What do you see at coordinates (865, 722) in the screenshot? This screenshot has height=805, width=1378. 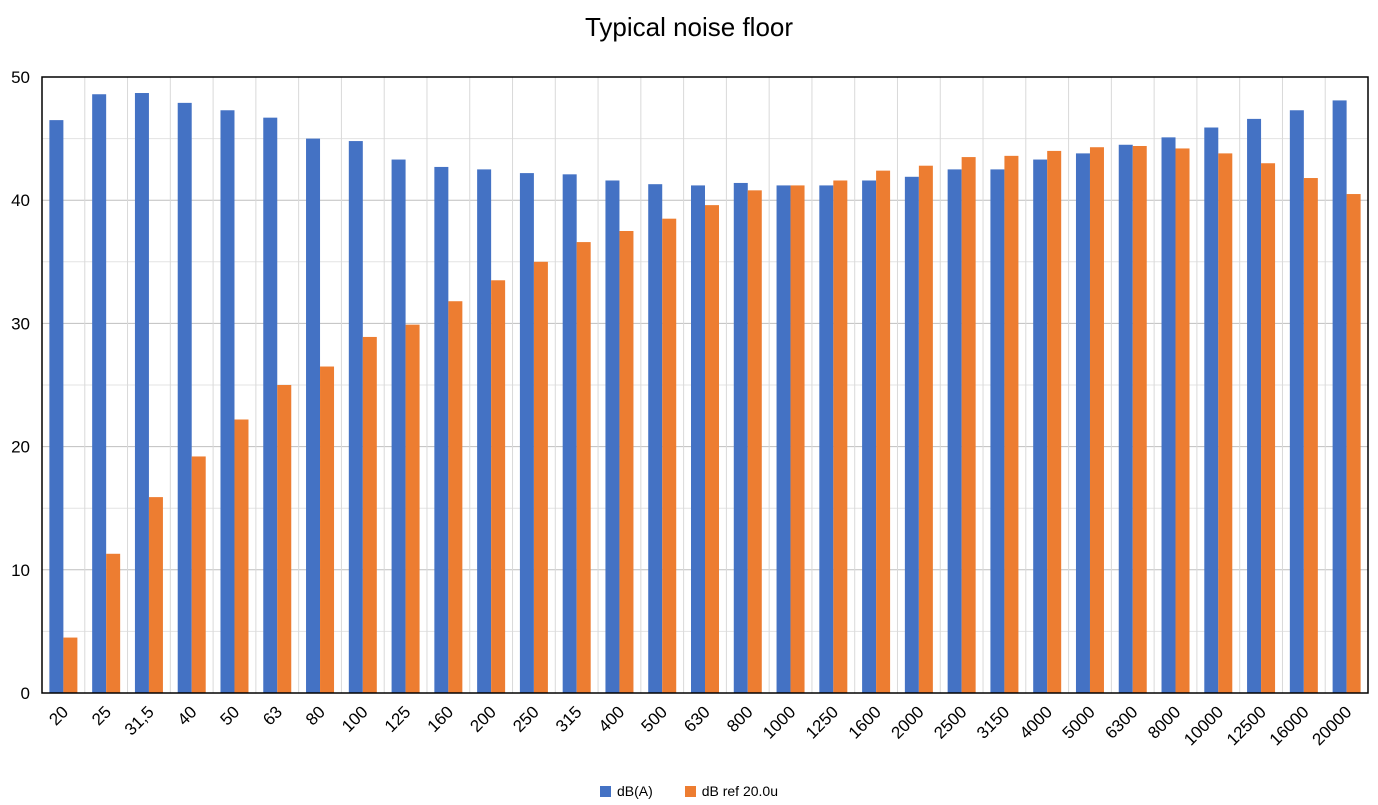 I see `x-tick-label: 1600` at bounding box center [865, 722].